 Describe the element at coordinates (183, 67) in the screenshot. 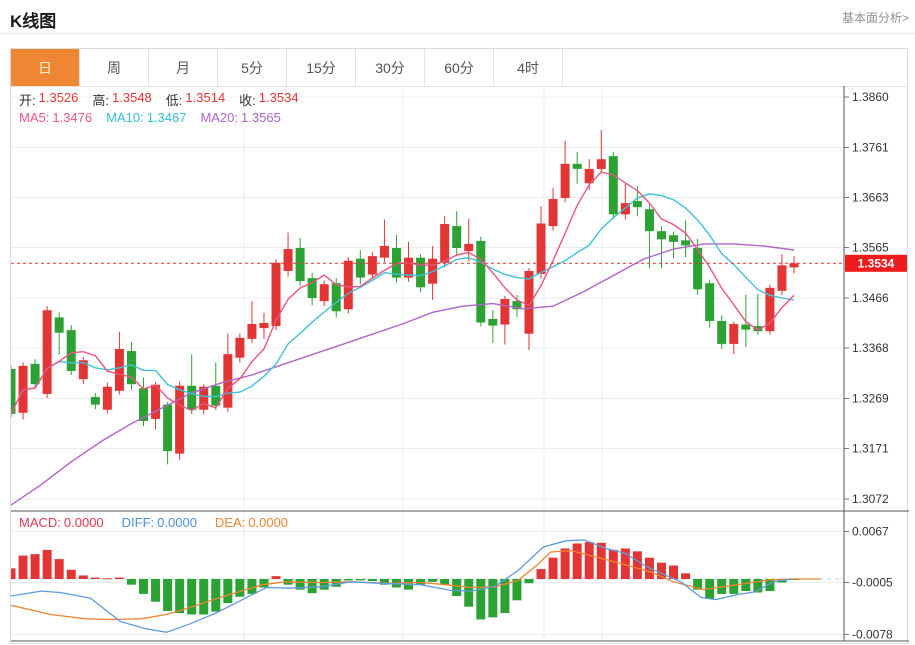

I see `tab-月: 月` at that location.